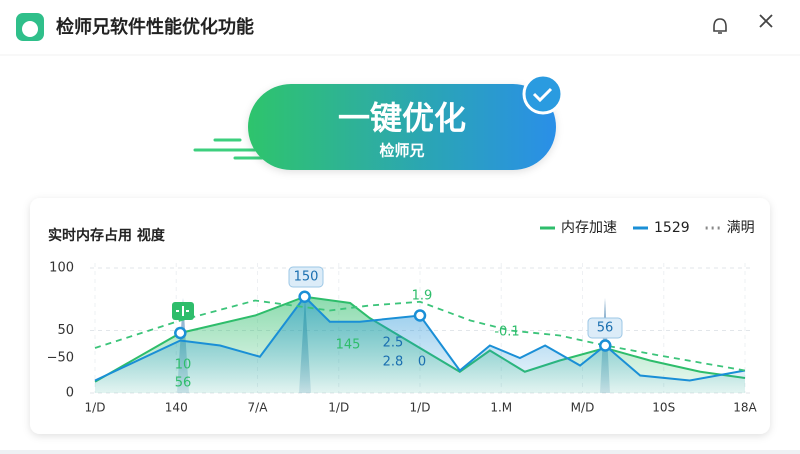 The width and height of the screenshot is (800, 454). I want to click on check-mark, so click(542, 95).